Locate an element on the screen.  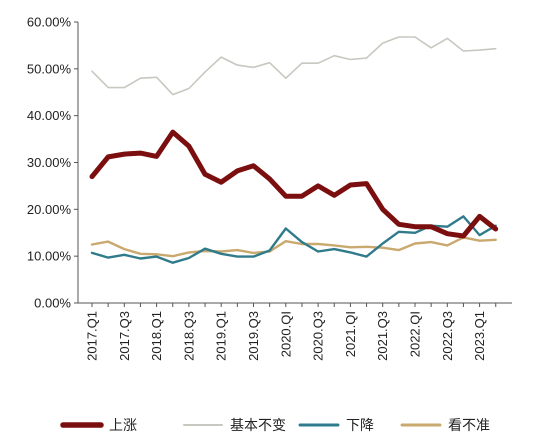
x-tick-label: 2023.Q1 is located at coordinates (479, 336).